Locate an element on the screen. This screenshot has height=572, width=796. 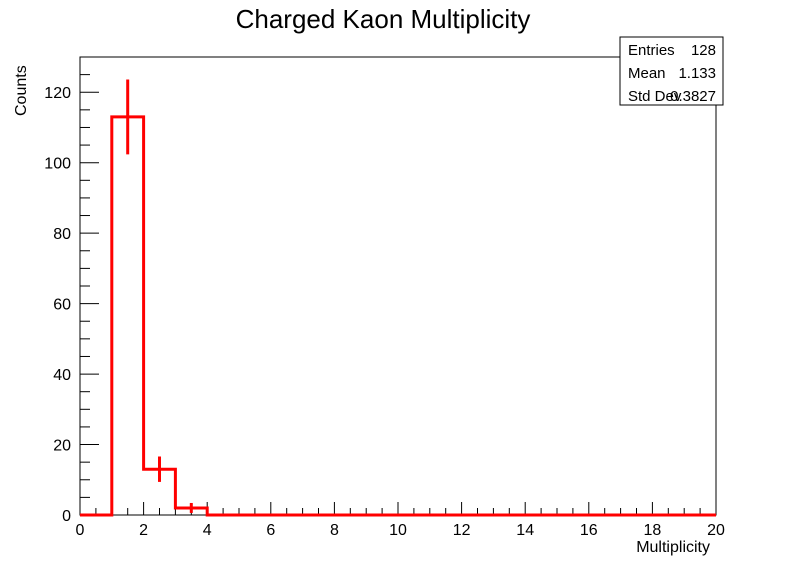
stats-mean-label: Mean is located at coordinates (647, 73).